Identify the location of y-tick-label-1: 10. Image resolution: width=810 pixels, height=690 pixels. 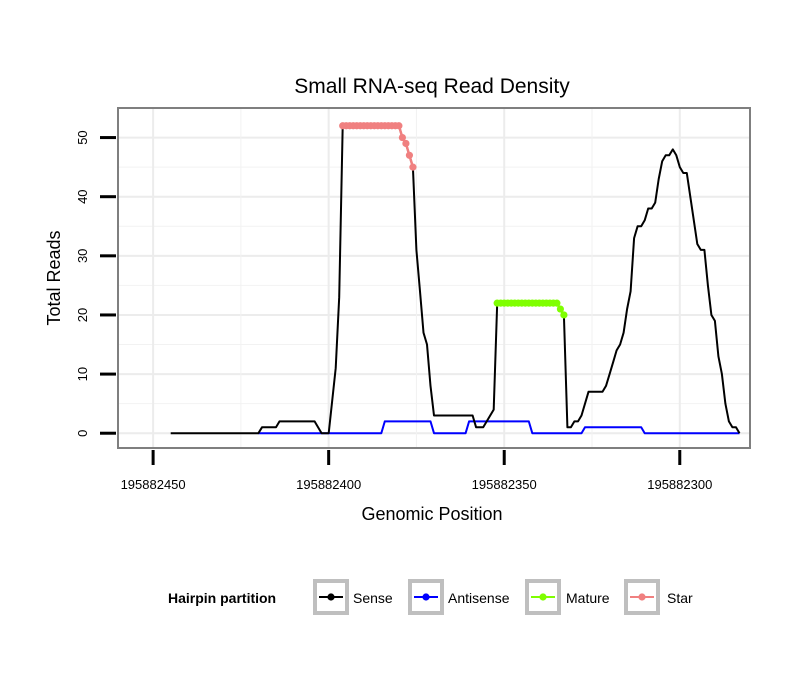
(82, 374).